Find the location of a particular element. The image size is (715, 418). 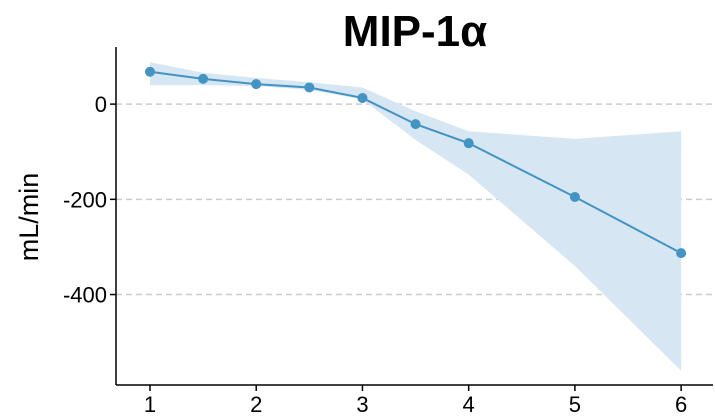

x-ticks: 1 2 3 4 5 6 is located at coordinates (415, 401).